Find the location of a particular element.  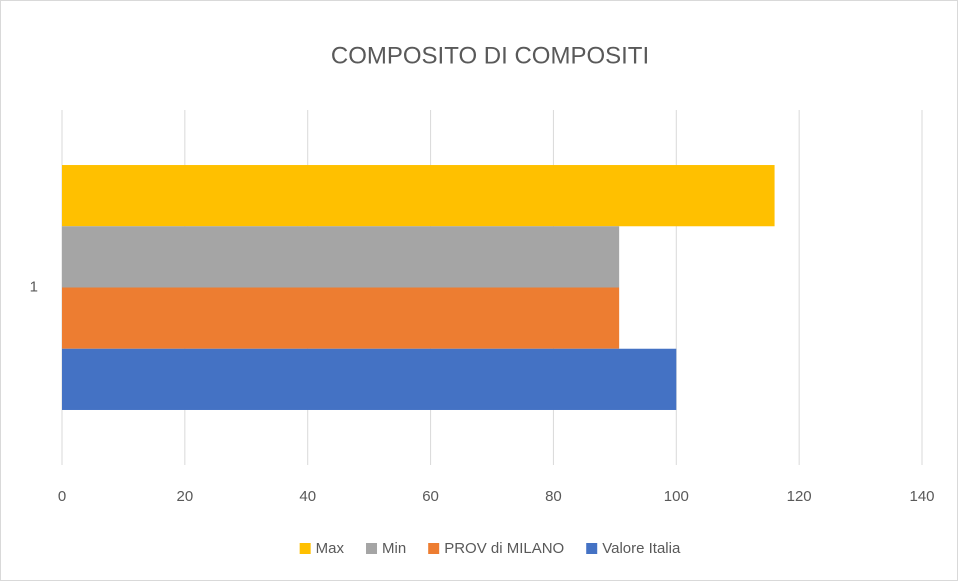

legend-label: PROV di MILANO is located at coordinates (504, 548).